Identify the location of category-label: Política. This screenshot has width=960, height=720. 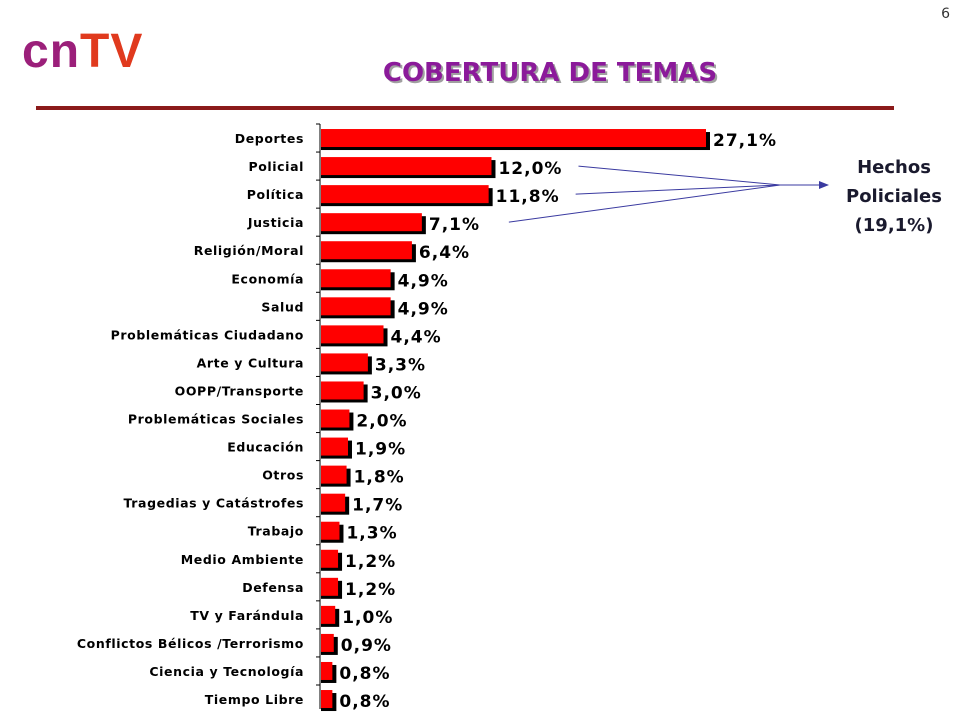
(275, 194).